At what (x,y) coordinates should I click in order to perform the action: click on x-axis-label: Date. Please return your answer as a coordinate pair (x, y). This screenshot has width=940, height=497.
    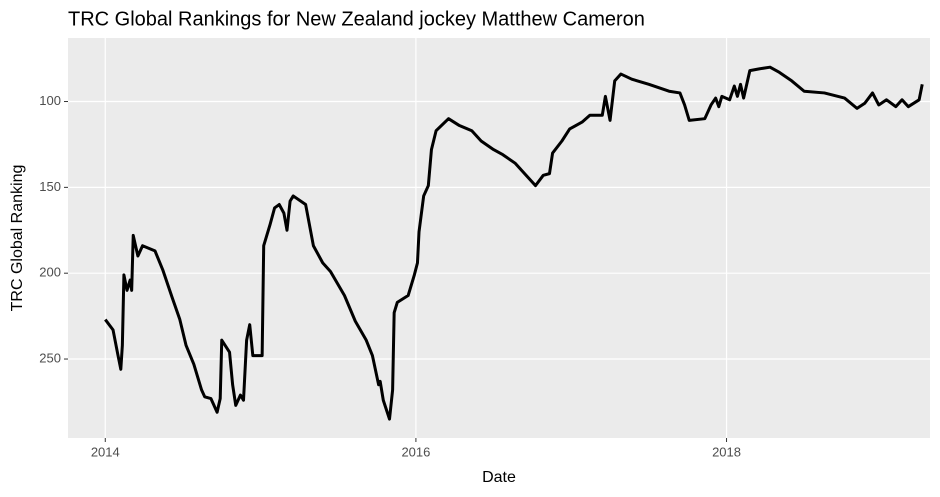
    Looking at the image, I should click on (499, 477).